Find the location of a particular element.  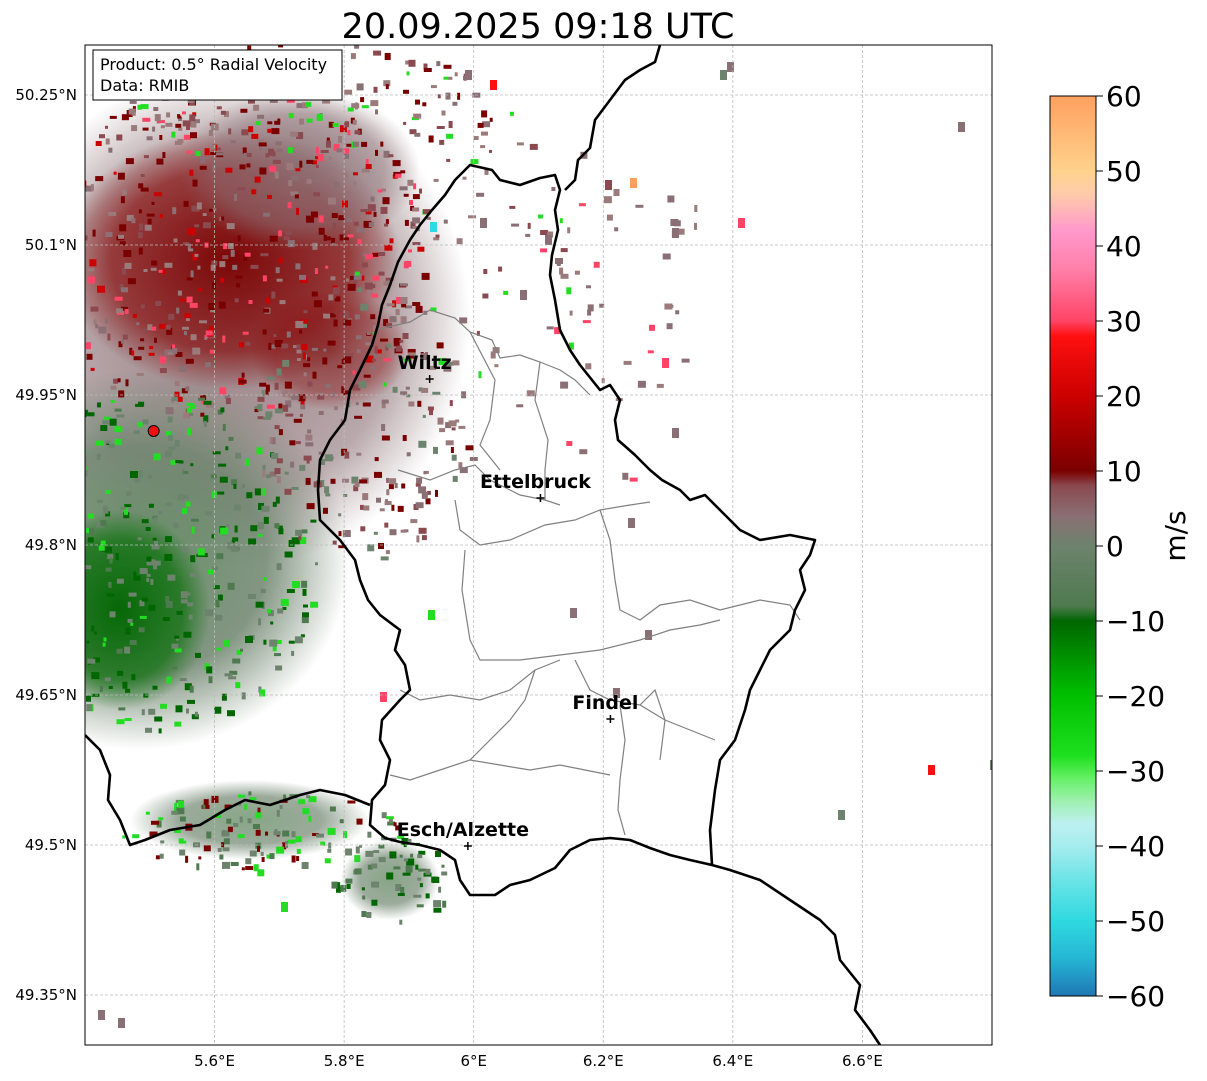

colorbar: 60 50 40 30 20 10 0 −10 −20 −30 −40 −50 −60 m/s is located at coordinates (1120, 546).